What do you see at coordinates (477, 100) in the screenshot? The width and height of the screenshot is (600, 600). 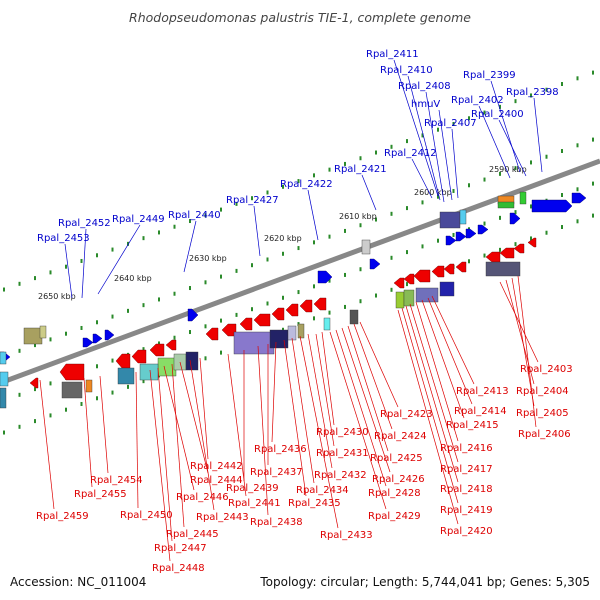 I see `forward-gene-label: Rpal_2402` at bounding box center [477, 100].